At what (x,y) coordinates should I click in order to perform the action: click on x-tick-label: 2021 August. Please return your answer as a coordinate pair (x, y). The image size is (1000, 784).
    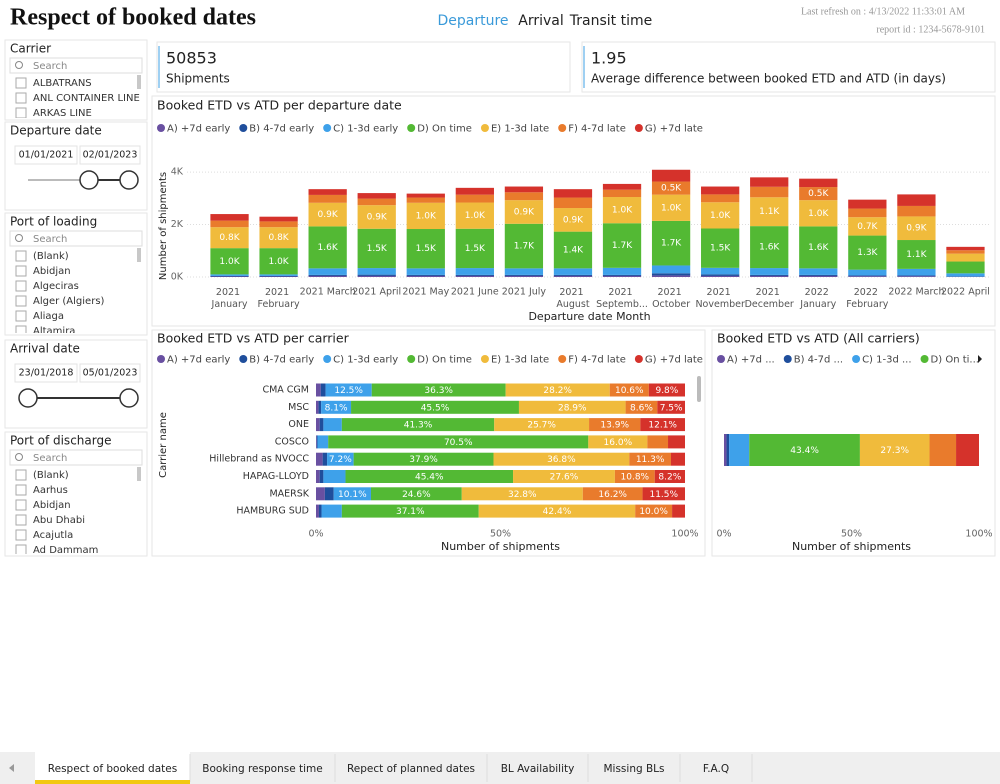
    Looking at the image, I should click on (573, 298).